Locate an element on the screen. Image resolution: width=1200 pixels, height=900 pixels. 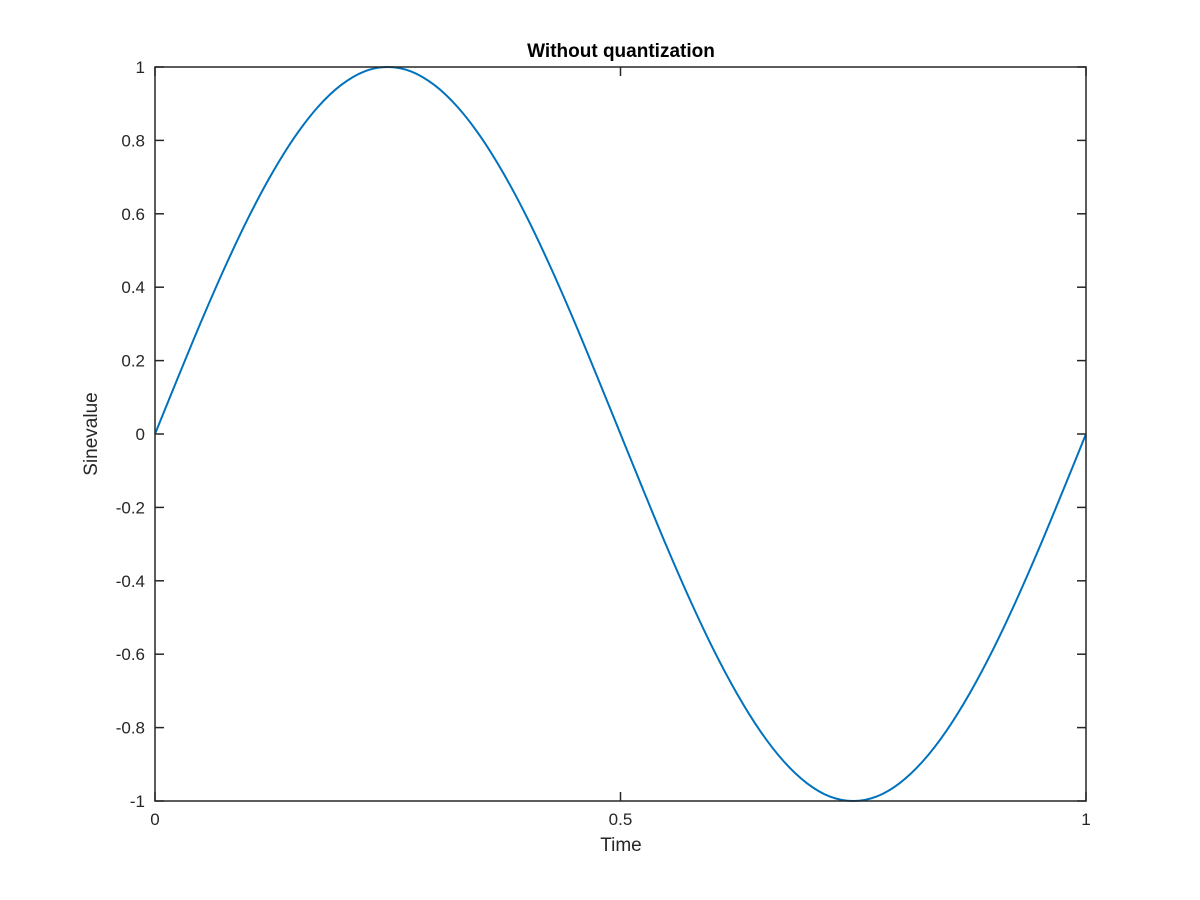
y-tick-label: 0.2 is located at coordinates (133, 361).